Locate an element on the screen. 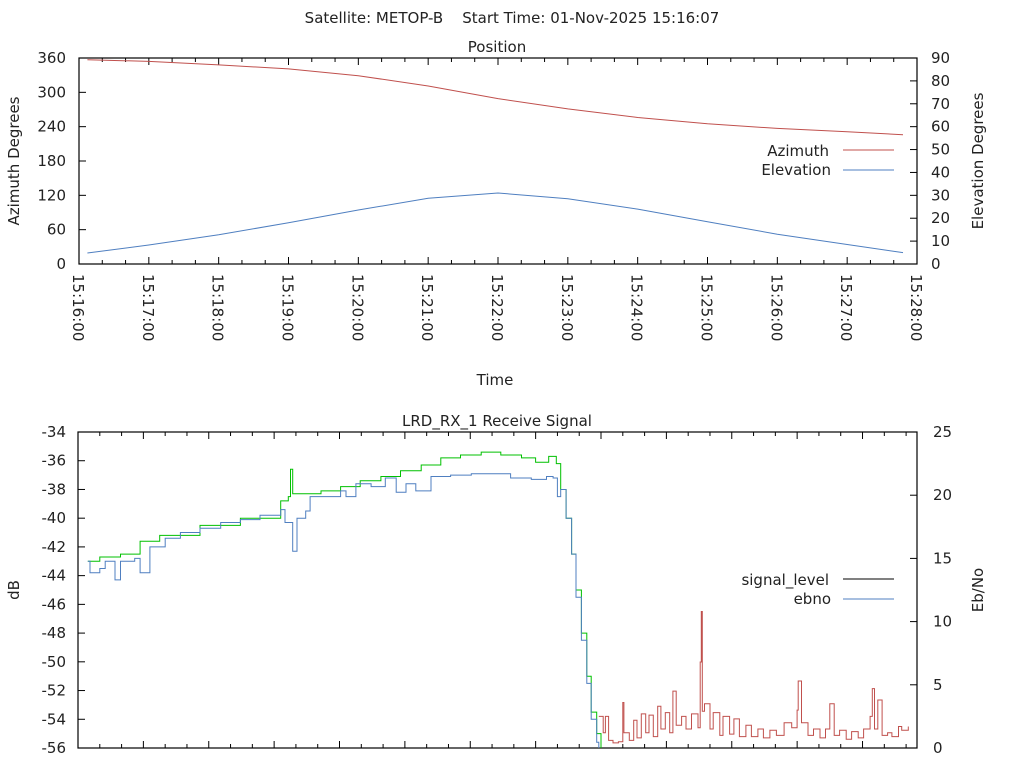 This screenshot has height=768, width=1024. position-x-axis-label: Time is located at coordinates (495, 380).